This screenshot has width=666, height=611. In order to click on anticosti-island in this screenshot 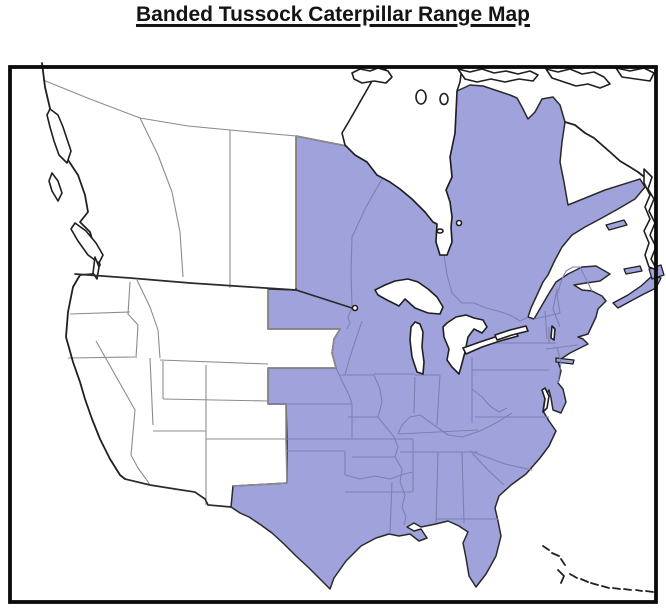, I will do `click(616, 225)`.